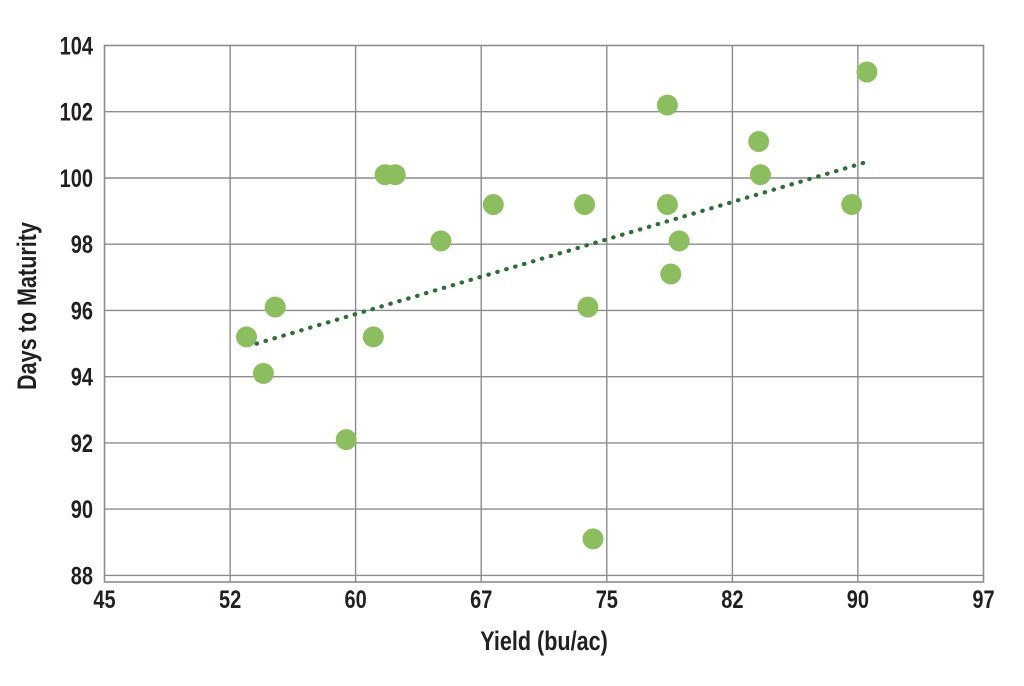 The height and width of the screenshot is (686, 1024). Describe the element at coordinates (544, 642) in the screenshot. I see `x-axis-title: Yield (bu/ac)` at that location.